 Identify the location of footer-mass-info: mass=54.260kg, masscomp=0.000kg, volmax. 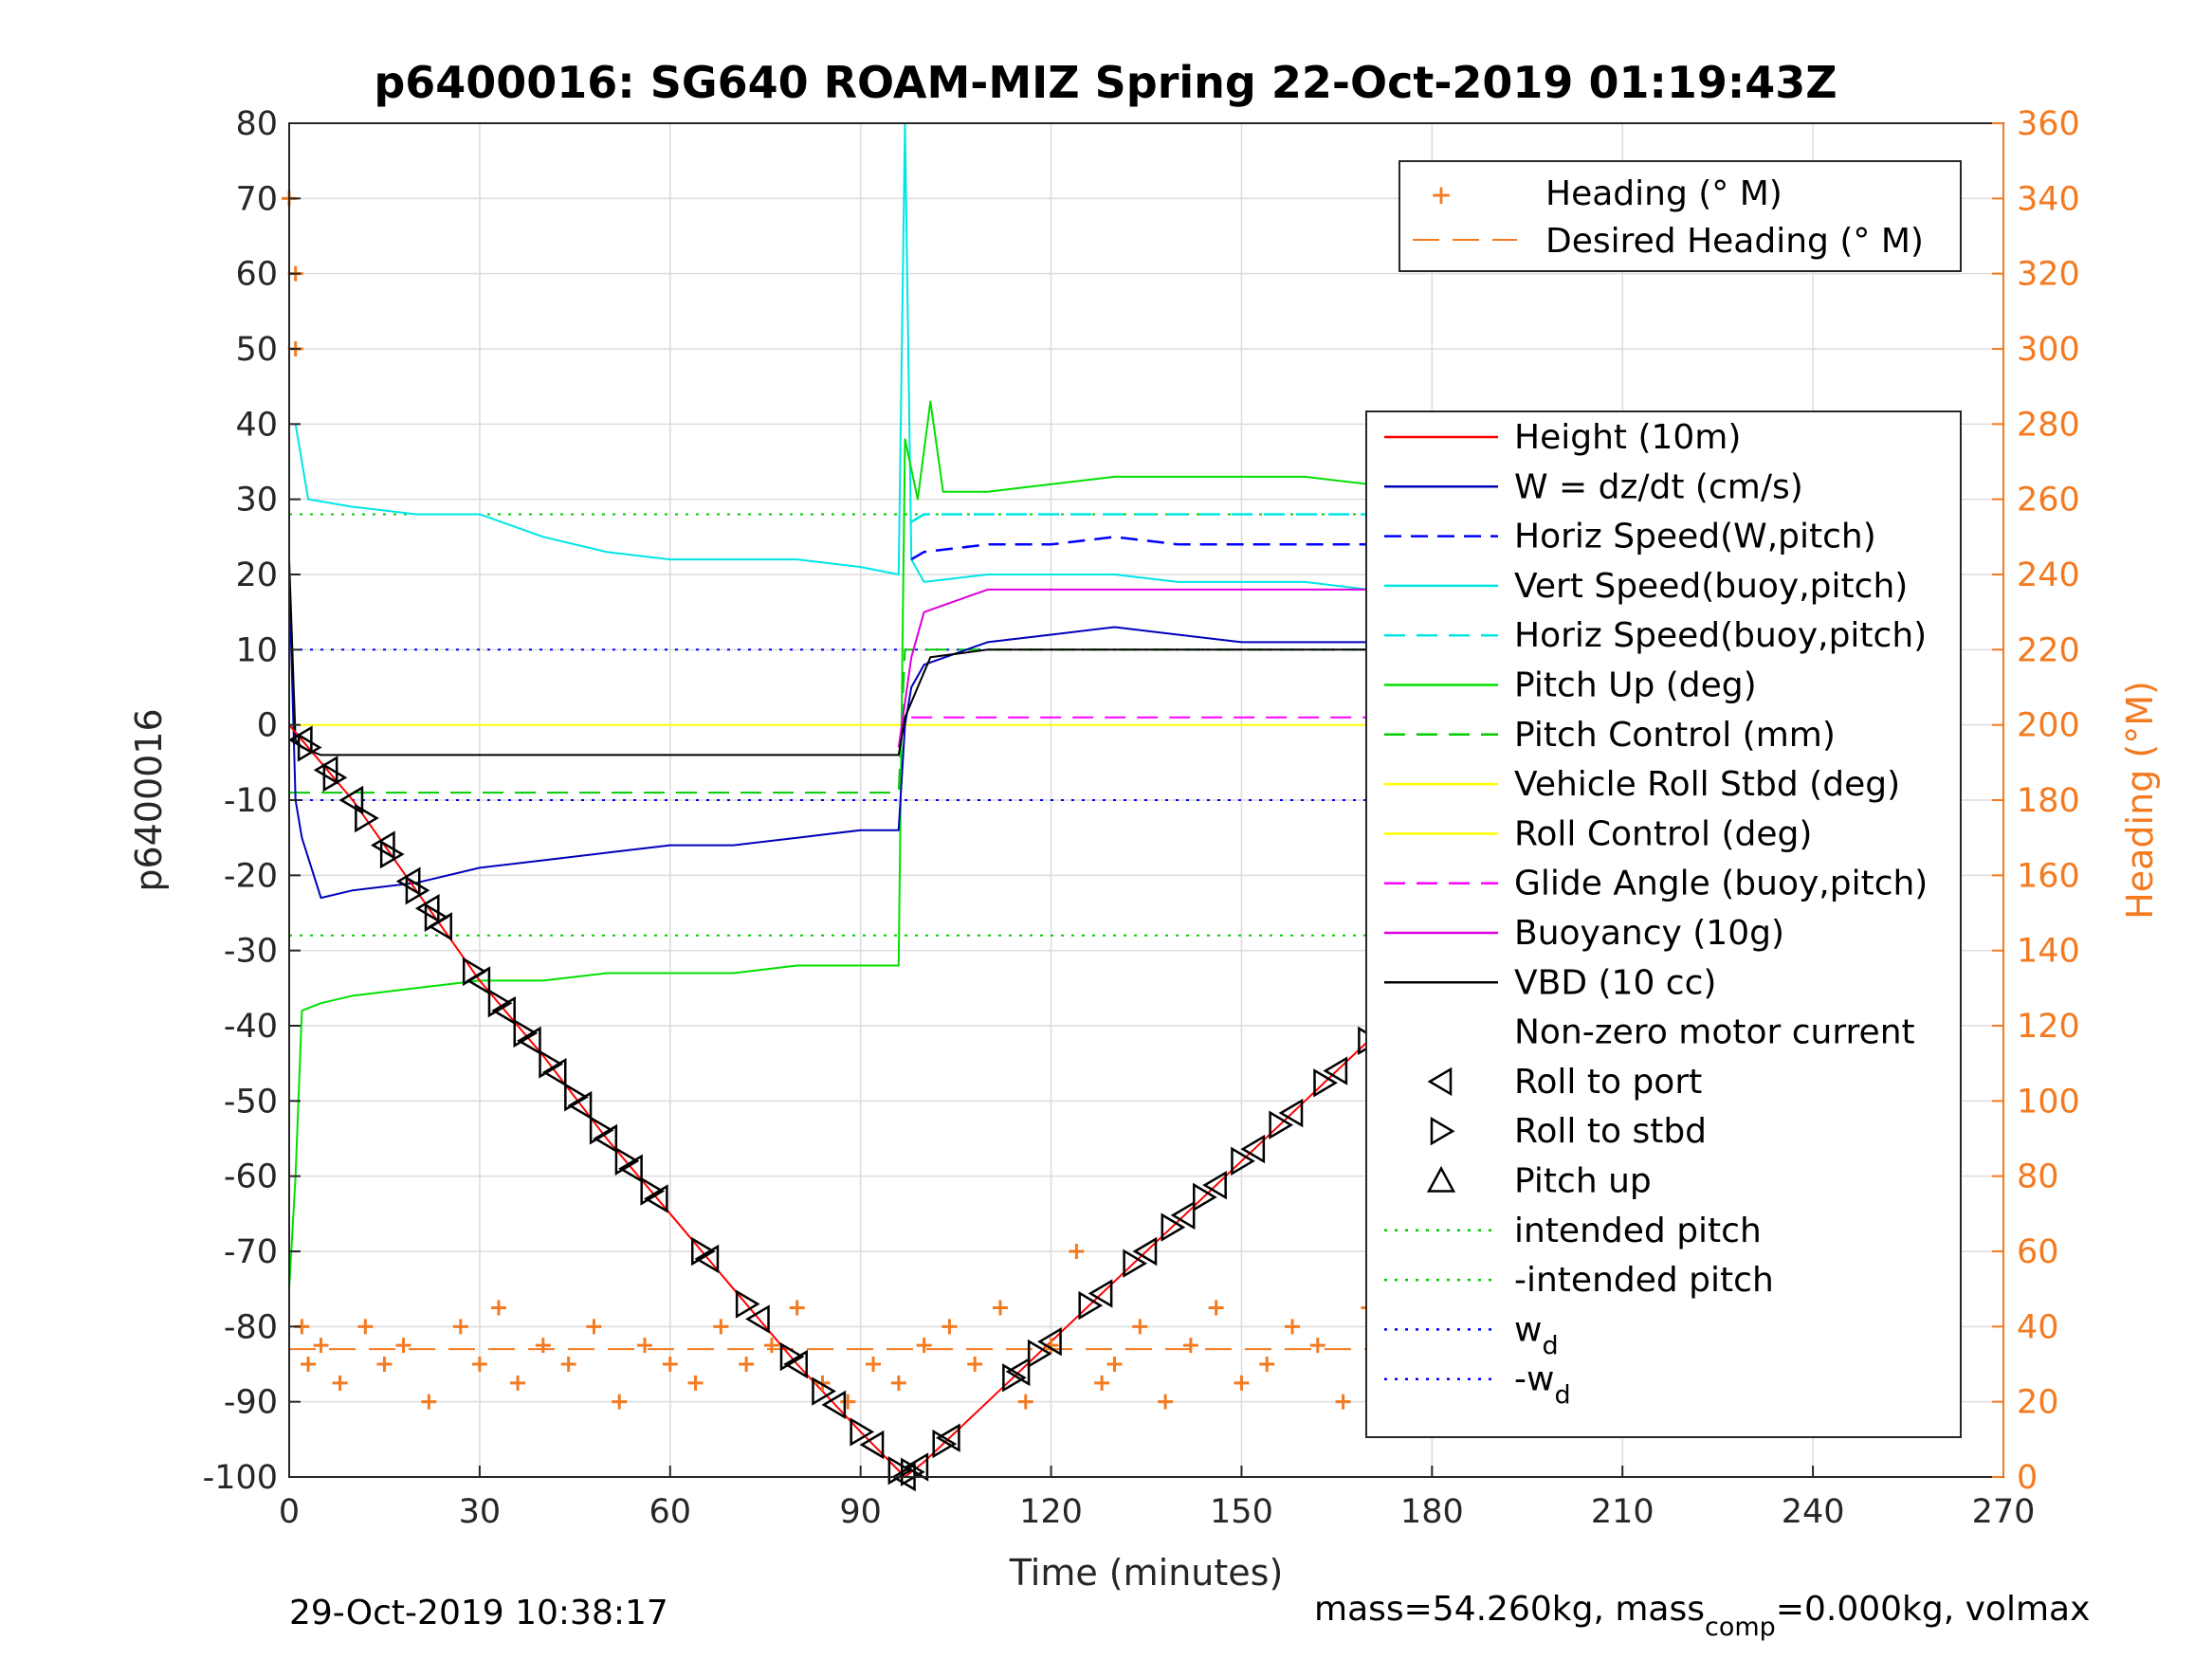
(1702, 1616).